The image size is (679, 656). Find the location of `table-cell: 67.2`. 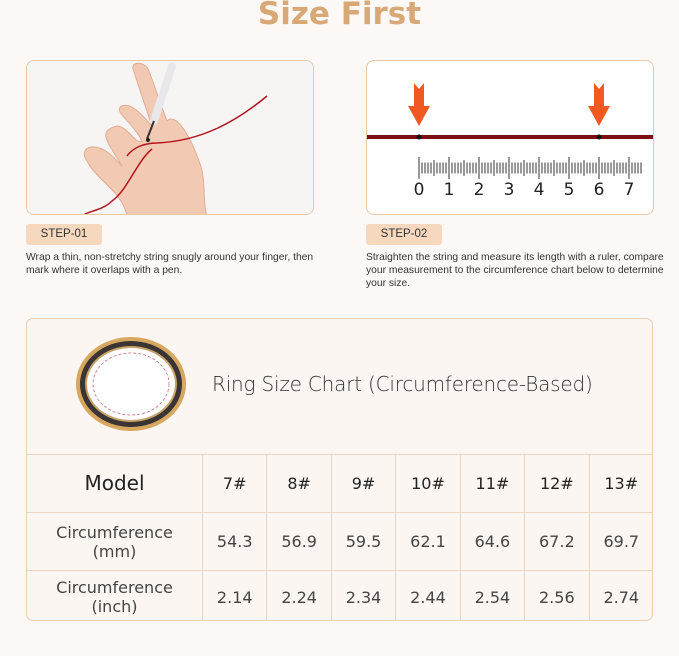

table-cell: 67.2 is located at coordinates (557, 541).